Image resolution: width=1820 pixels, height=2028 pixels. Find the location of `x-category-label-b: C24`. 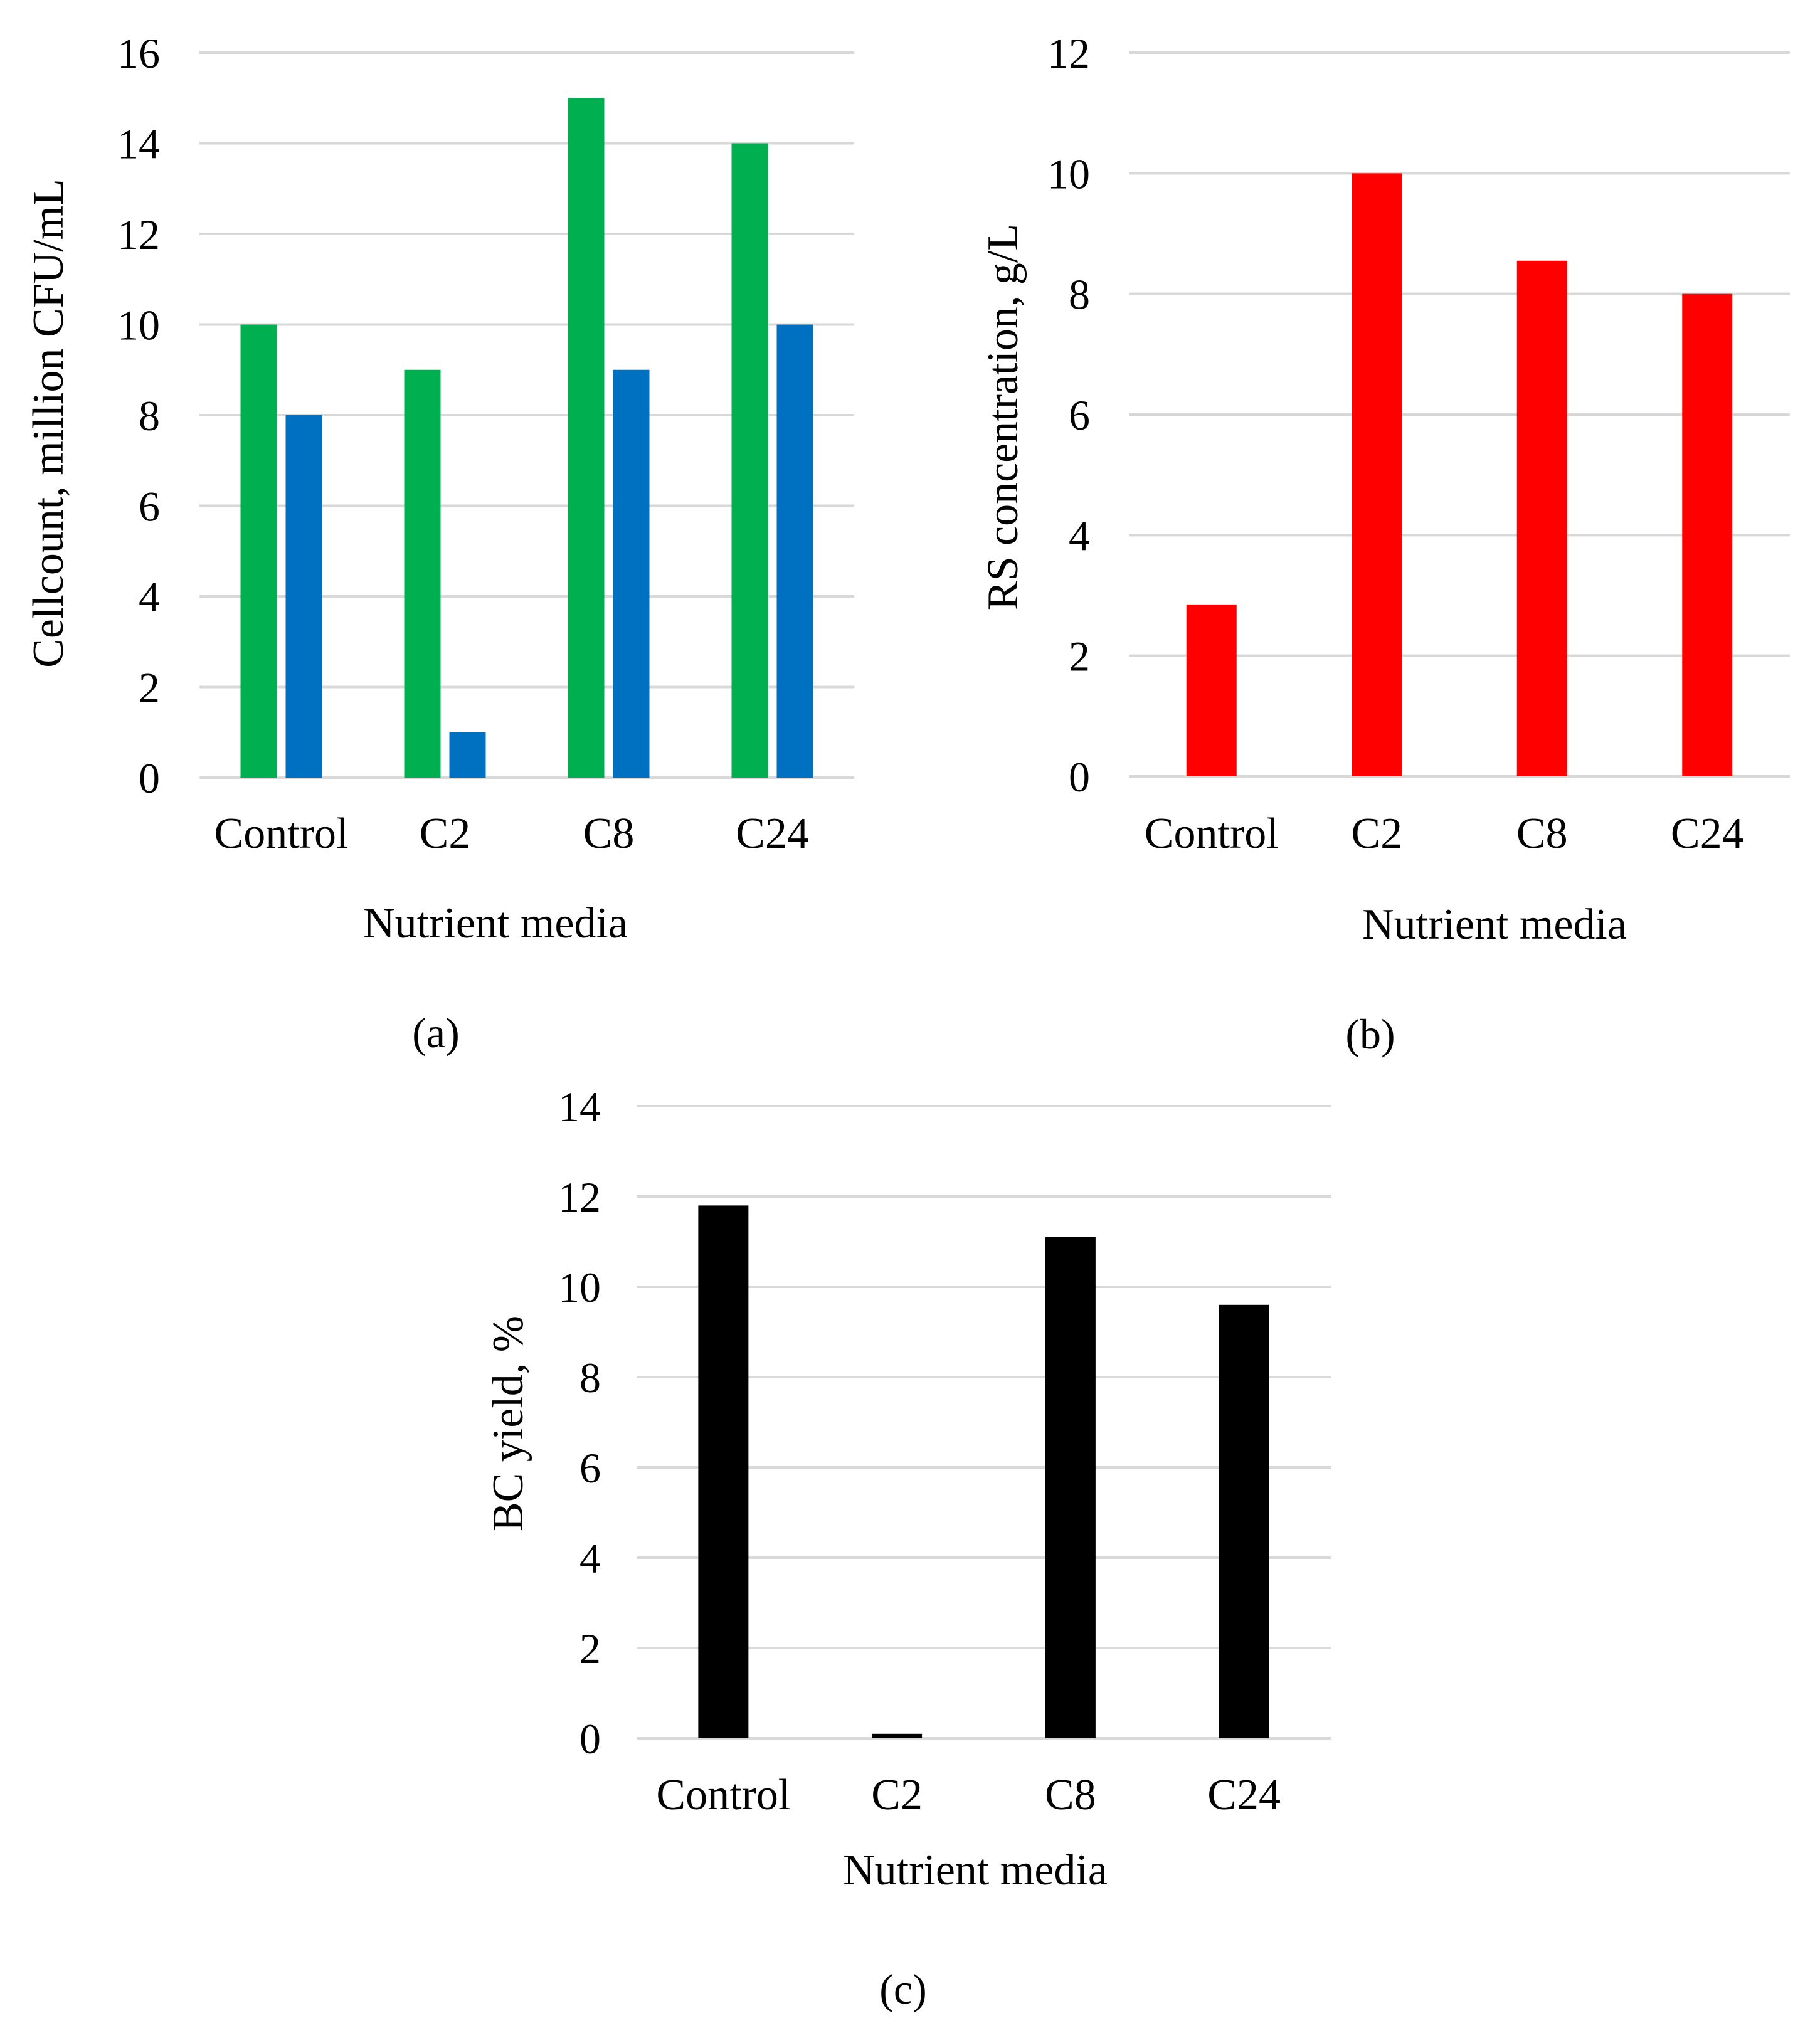

x-category-label-b: C24 is located at coordinates (1707, 834).